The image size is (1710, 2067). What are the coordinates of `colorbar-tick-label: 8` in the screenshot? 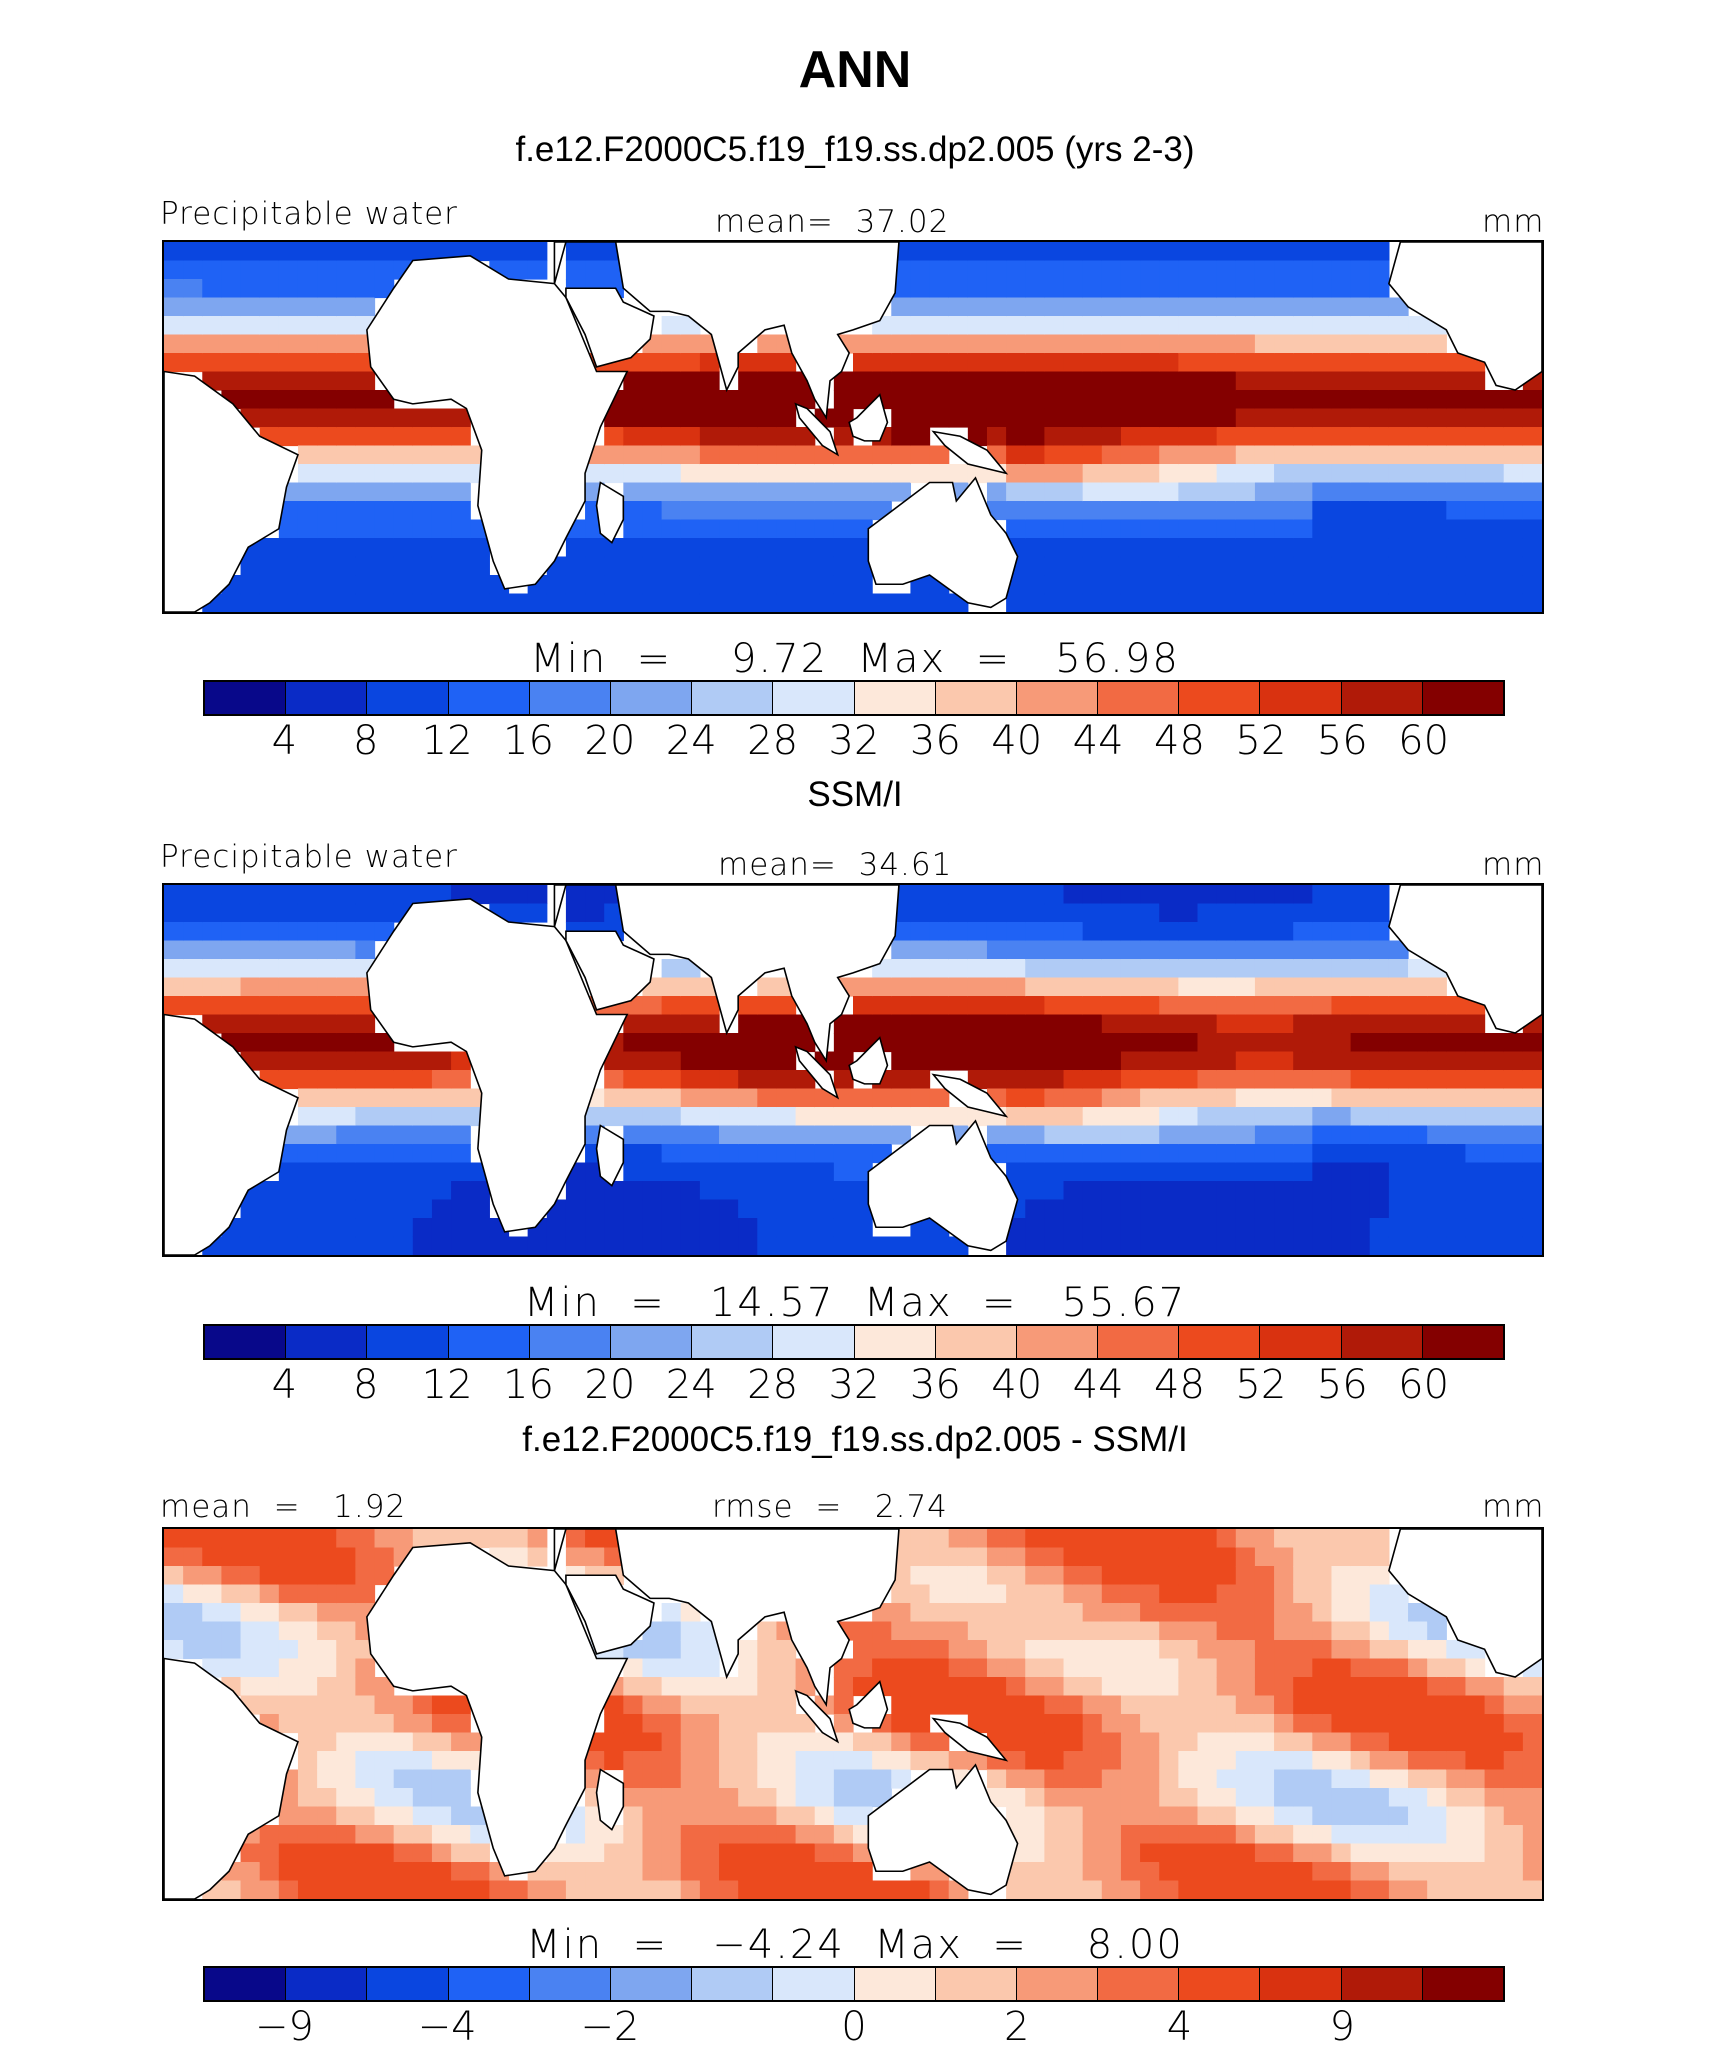 It's located at (366, 741).